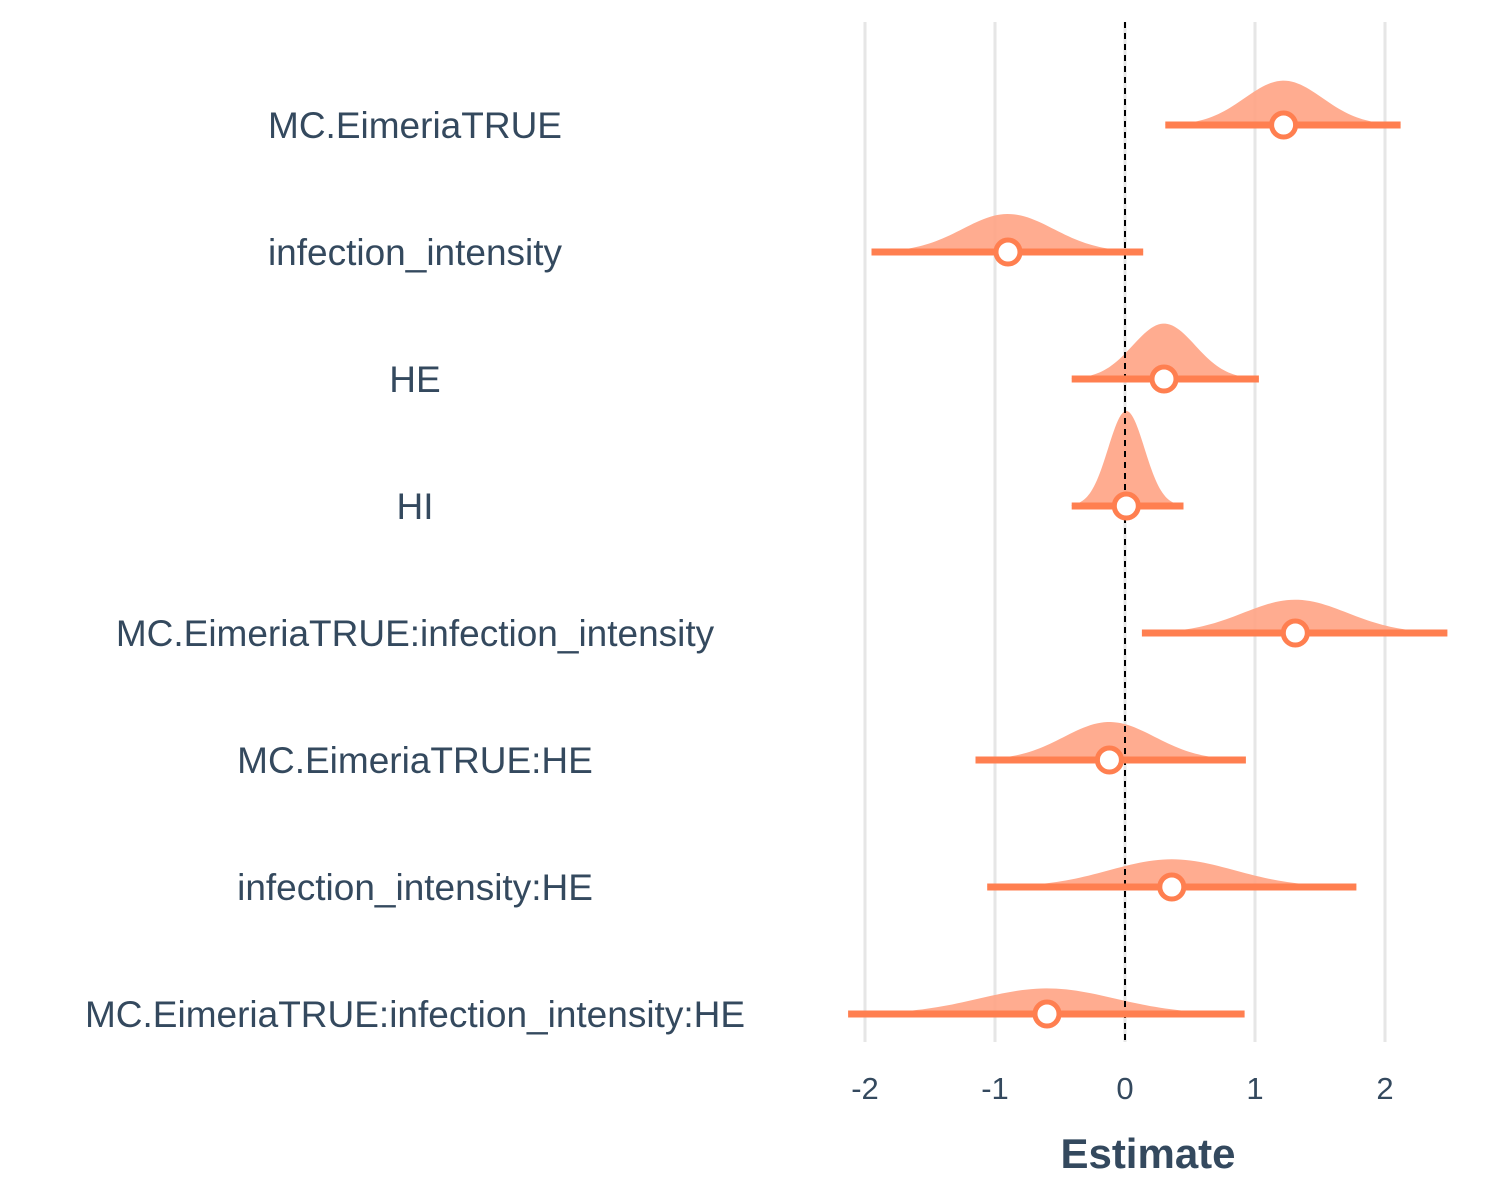 Image resolution: width=1500 pixels, height=1200 pixels. I want to click on point-estimate-MC.EimeriaTRUE:HE, so click(1109, 760).